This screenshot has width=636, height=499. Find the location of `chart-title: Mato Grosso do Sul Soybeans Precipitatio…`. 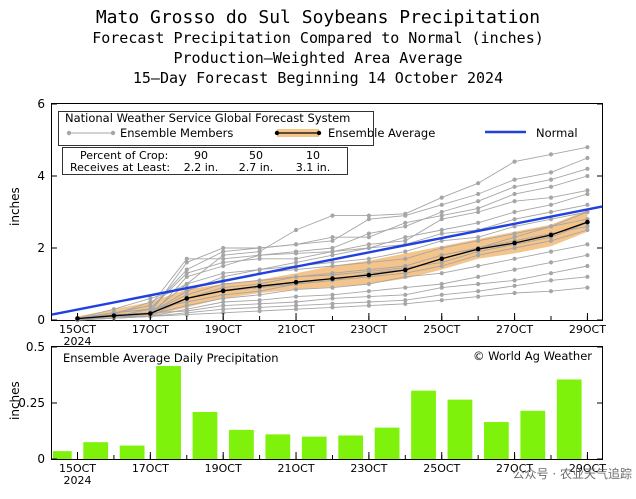

chart-title: Mato Grosso do Sul Soybeans Precipitatio… is located at coordinates (318, 17).